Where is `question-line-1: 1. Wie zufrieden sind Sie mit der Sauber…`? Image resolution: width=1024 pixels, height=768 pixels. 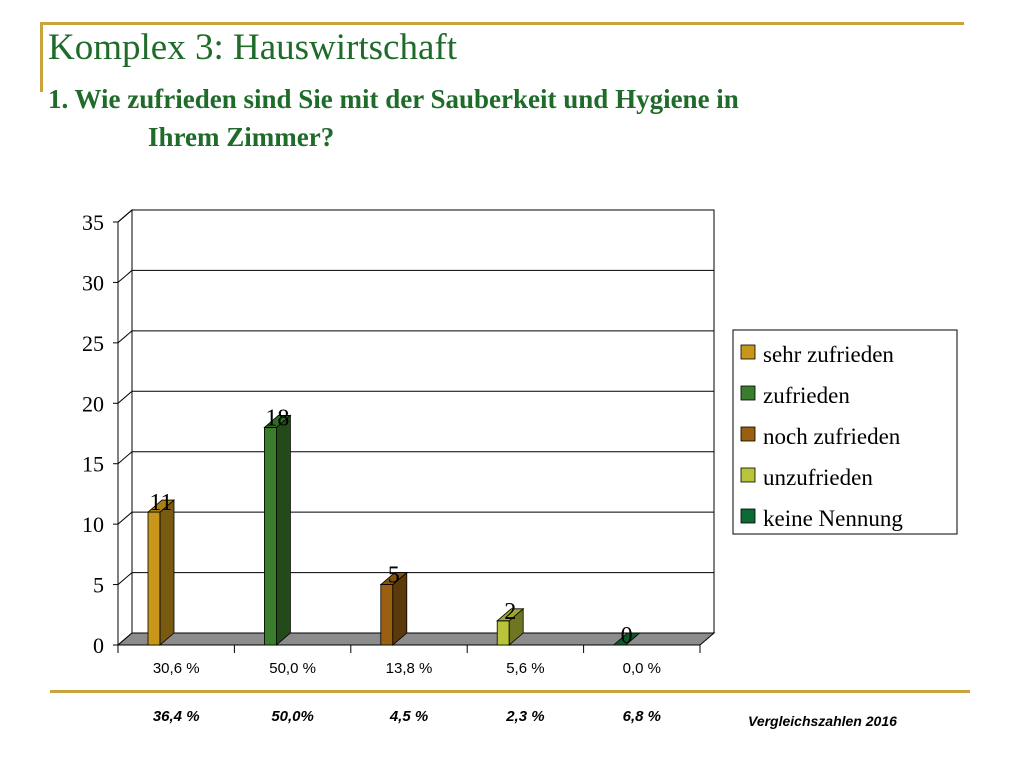 question-line-1: 1. Wie zufrieden sind Sie mit der Sauber… is located at coordinates (393, 99).